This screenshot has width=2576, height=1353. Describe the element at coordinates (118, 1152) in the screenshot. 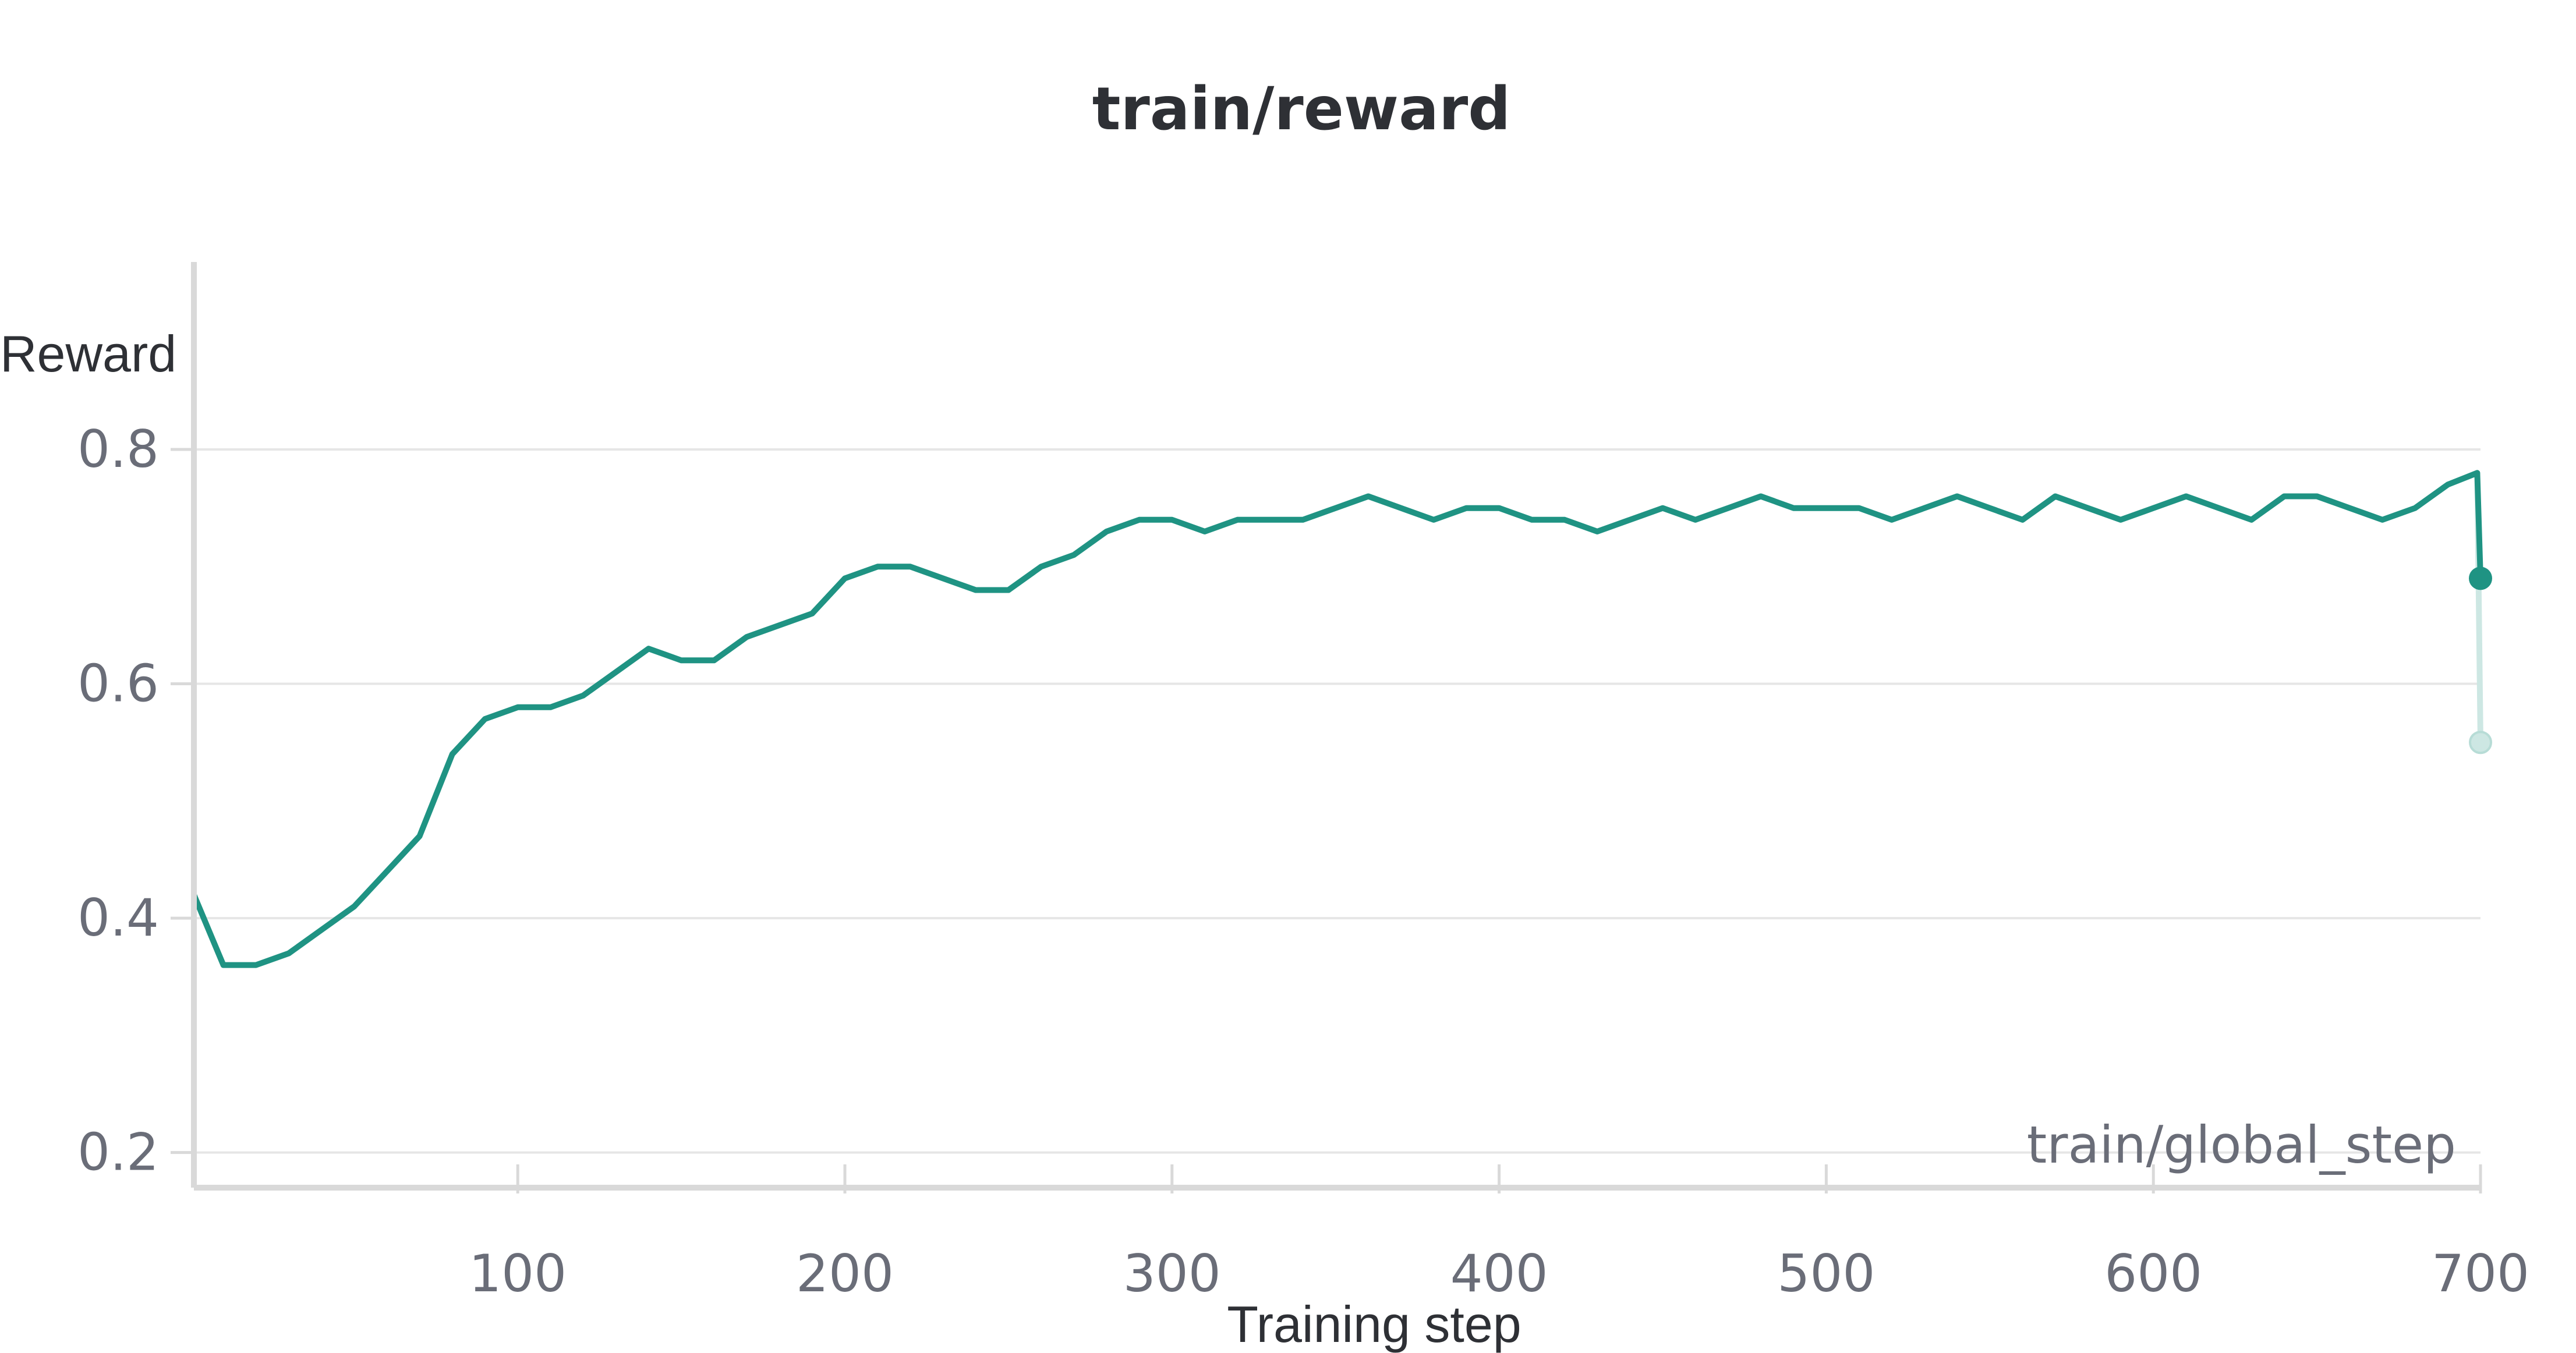

I see `y-tick-label: 0.2` at that location.